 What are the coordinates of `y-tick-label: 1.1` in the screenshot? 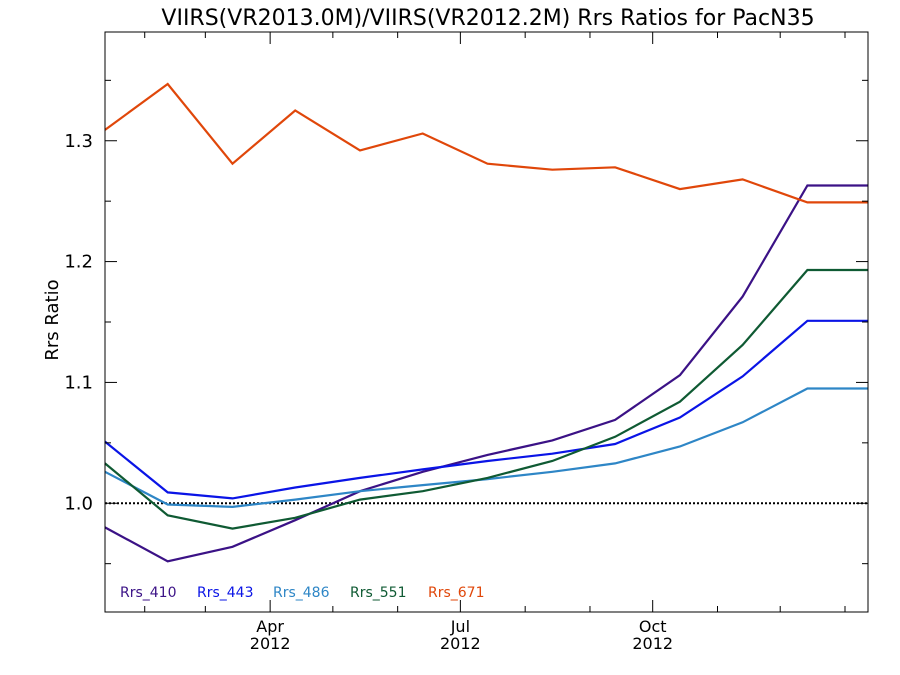 It's located at (78, 382).